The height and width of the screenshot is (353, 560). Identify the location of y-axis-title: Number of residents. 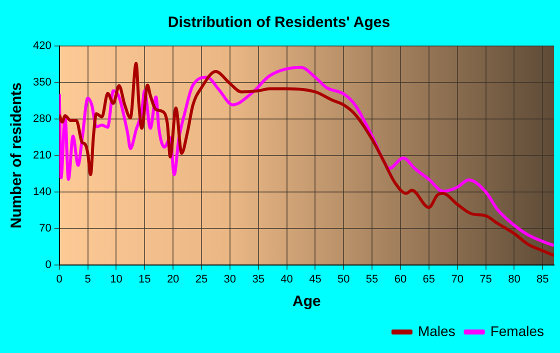
(17, 155).